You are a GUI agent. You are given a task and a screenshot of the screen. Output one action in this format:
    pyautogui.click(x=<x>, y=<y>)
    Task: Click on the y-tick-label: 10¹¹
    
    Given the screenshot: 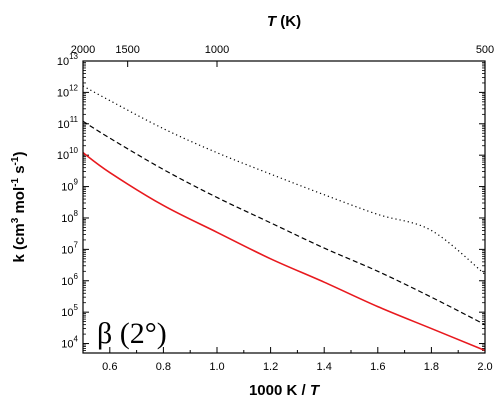 What is the action you would take?
    pyautogui.click(x=67, y=123)
    